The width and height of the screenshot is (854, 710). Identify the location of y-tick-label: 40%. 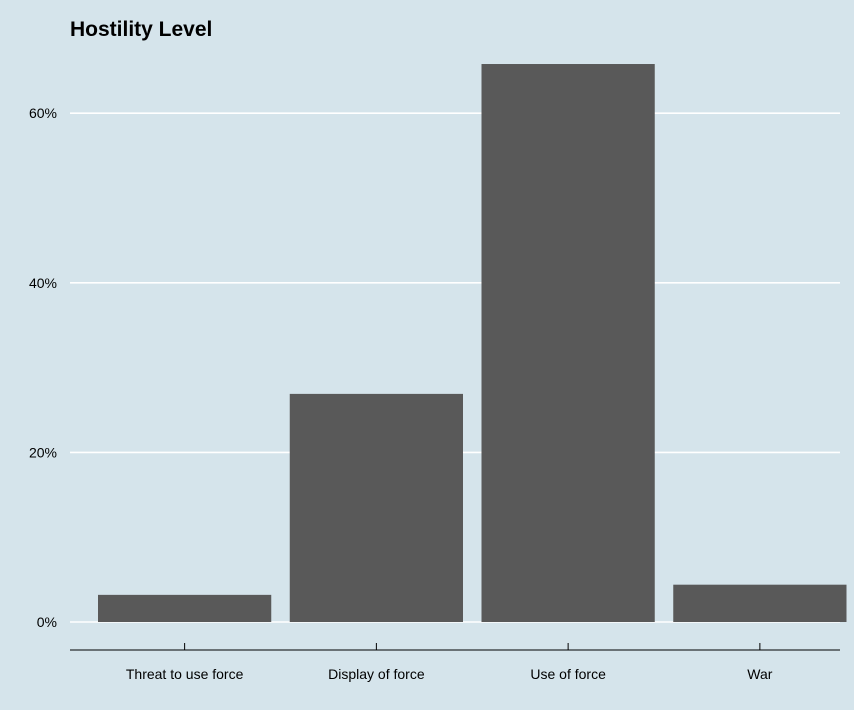
(43, 283).